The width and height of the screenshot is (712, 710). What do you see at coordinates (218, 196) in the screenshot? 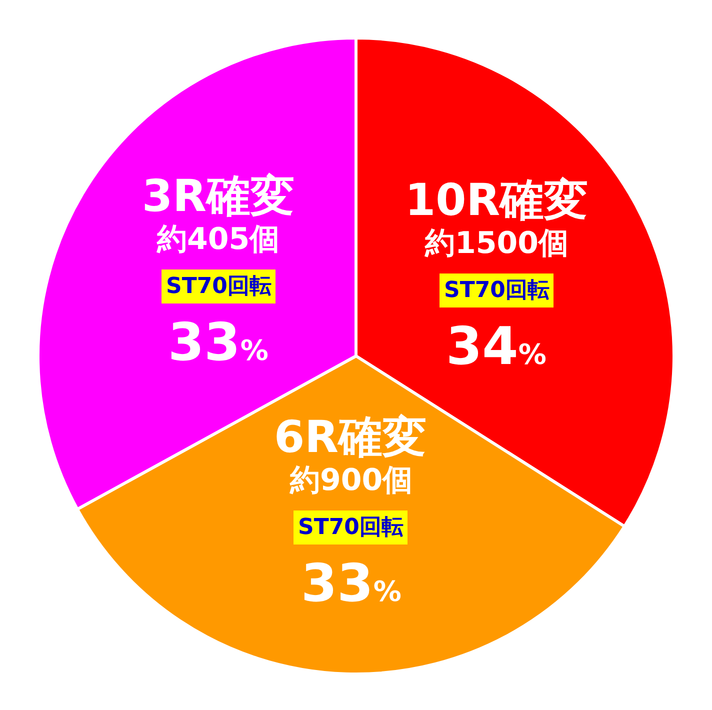
I see `slice-label: 3R確変` at bounding box center [218, 196].